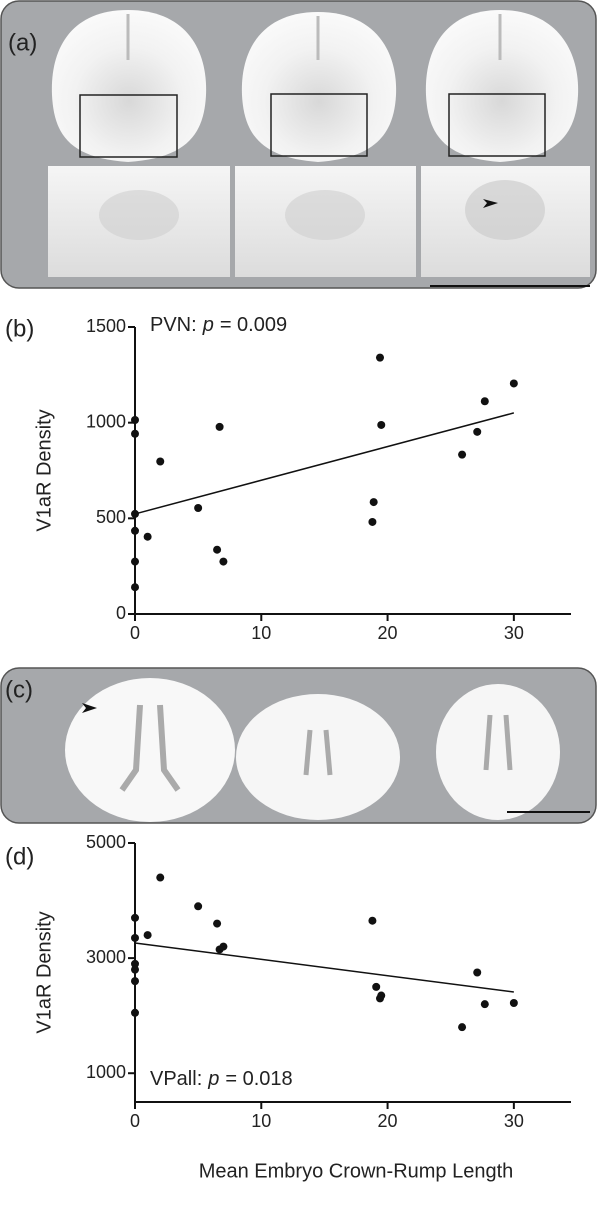 The height and width of the screenshot is (1221, 597). What do you see at coordinates (298, 745) in the screenshot?
I see `panel-c-images` at bounding box center [298, 745].